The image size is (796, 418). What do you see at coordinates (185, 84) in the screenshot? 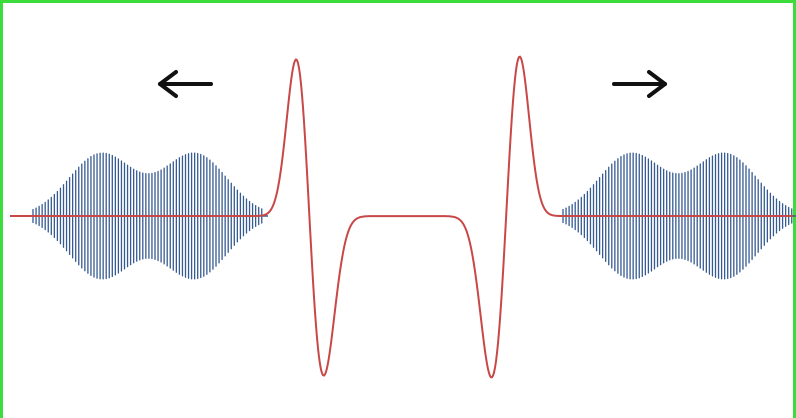
I see `left-arrow` at bounding box center [185, 84].